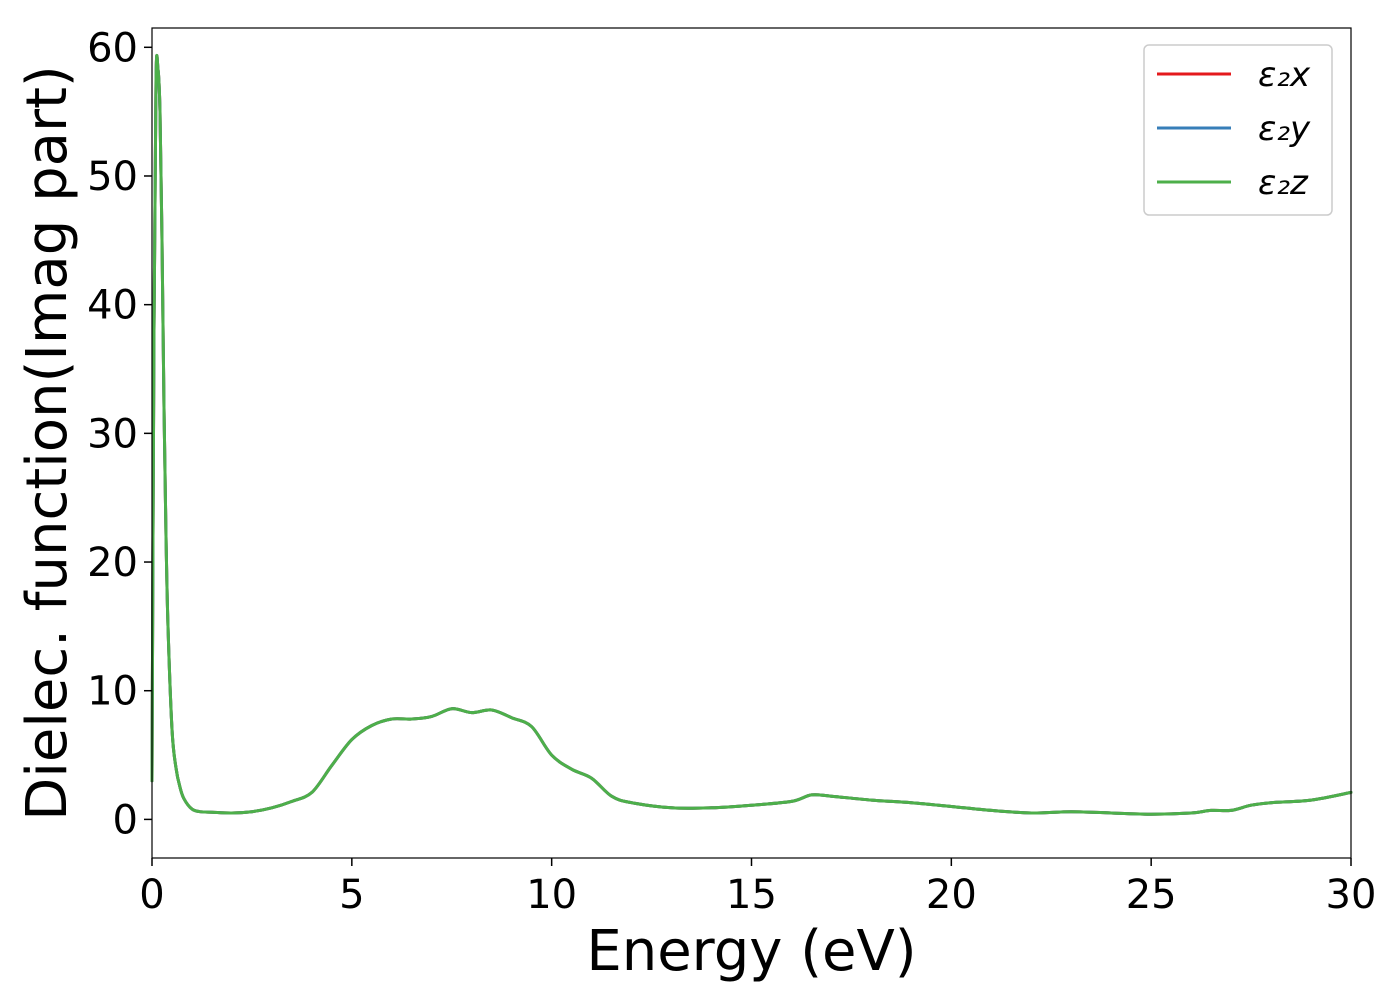 The image size is (1400, 1000). Describe the element at coordinates (1351, 895) in the screenshot. I see `x-tick-label: 30` at that location.